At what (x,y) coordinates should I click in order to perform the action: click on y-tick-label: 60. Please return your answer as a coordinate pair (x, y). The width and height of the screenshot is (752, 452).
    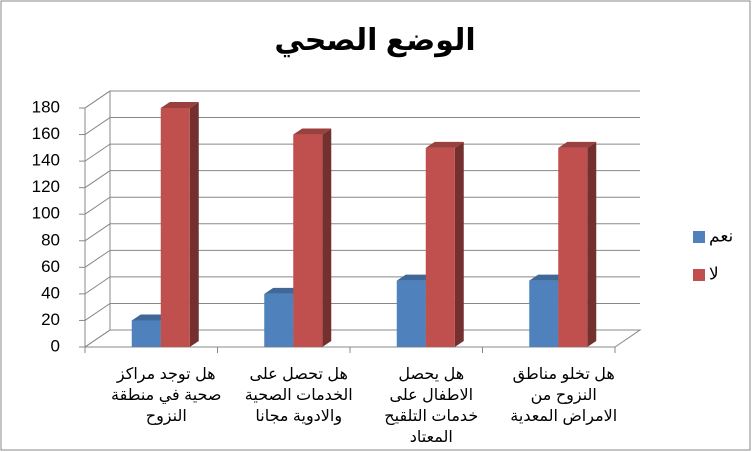
    Looking at the image, I should click on (50, 266).